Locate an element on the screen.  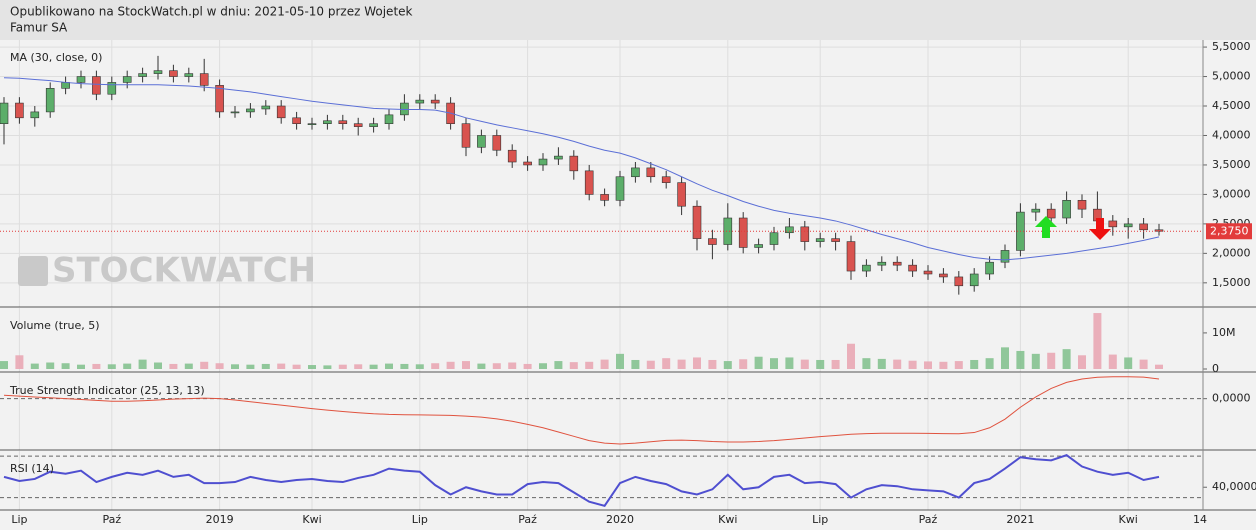
x-tick-label: Kwi is located at coordinates (311, 519).